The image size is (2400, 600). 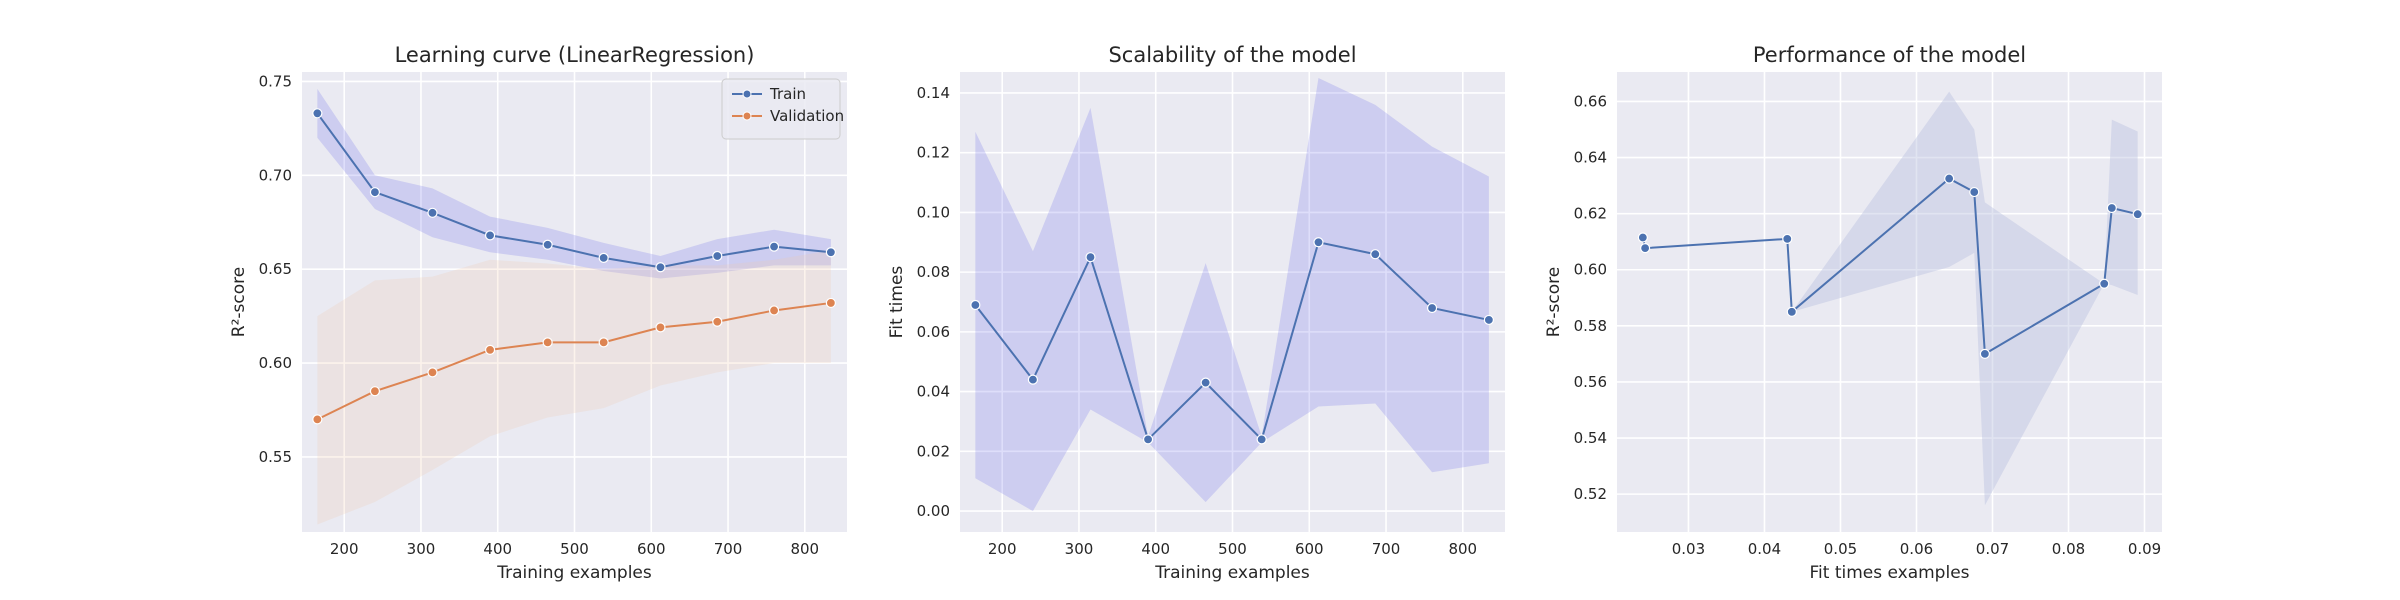 I want to click on y-tick-label: 0.14, so click(x=933, y=93).